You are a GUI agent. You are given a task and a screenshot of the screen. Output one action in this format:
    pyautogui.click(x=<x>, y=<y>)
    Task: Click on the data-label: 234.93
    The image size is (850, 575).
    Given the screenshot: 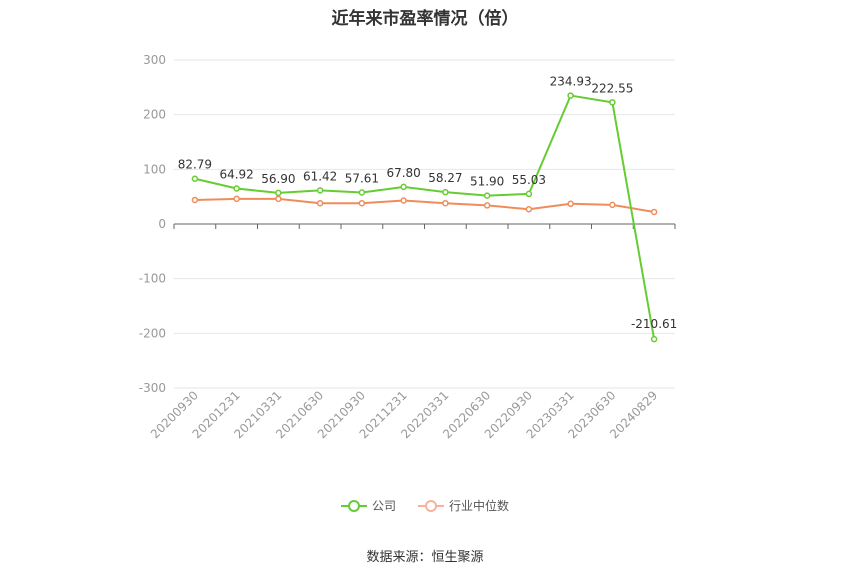 What is the action you would take?
    pyautogui.click(x=571, y=82)
    